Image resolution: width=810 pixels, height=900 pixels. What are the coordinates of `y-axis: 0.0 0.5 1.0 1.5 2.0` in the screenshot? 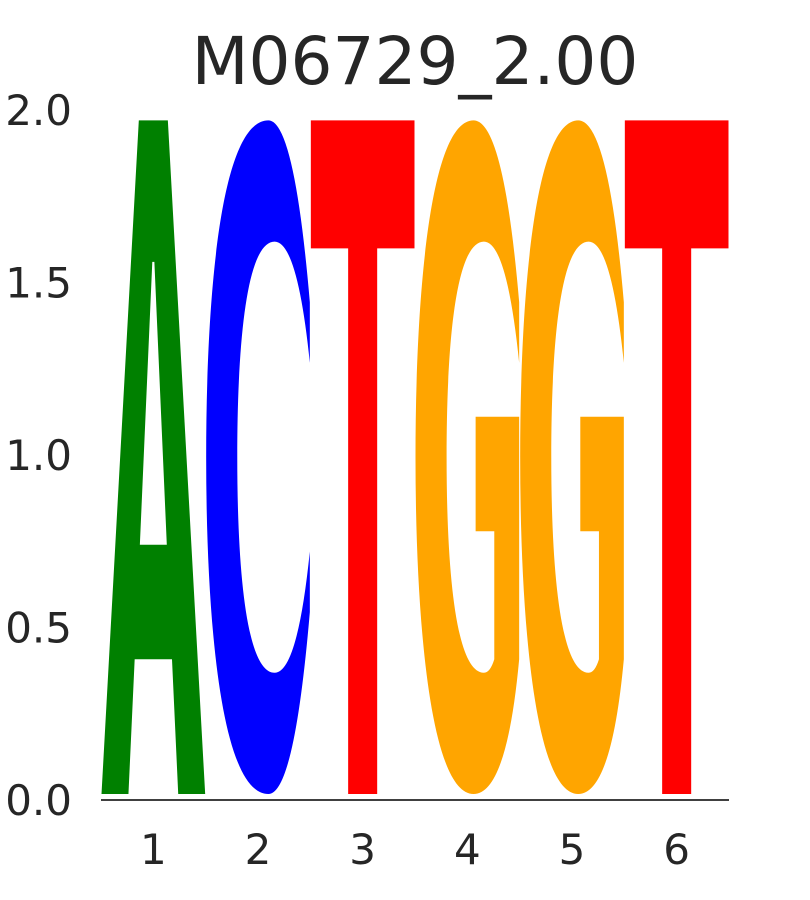 It's located at (38, 455).